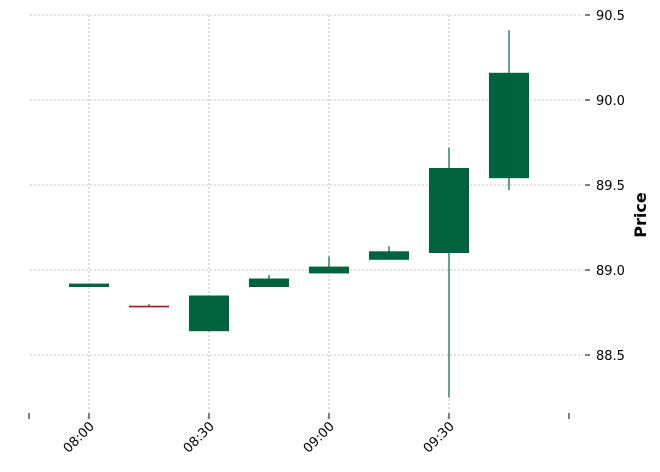 The height and width of the screenshot is (472, 660). I want to click on x-tick-label: 08:00, so click(79, 437).